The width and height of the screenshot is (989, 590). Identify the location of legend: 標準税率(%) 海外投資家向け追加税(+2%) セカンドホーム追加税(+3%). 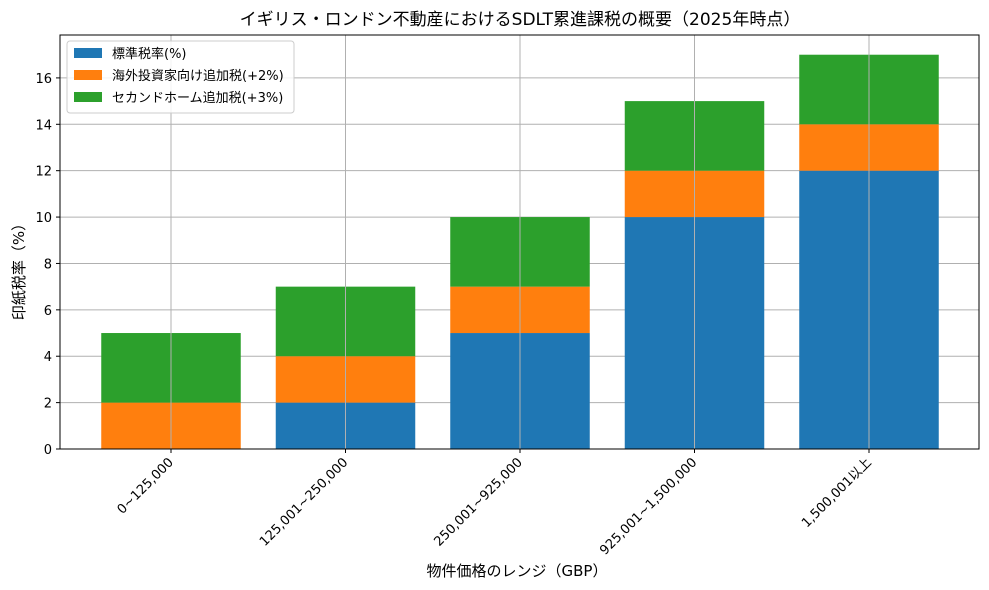
(180, 77).